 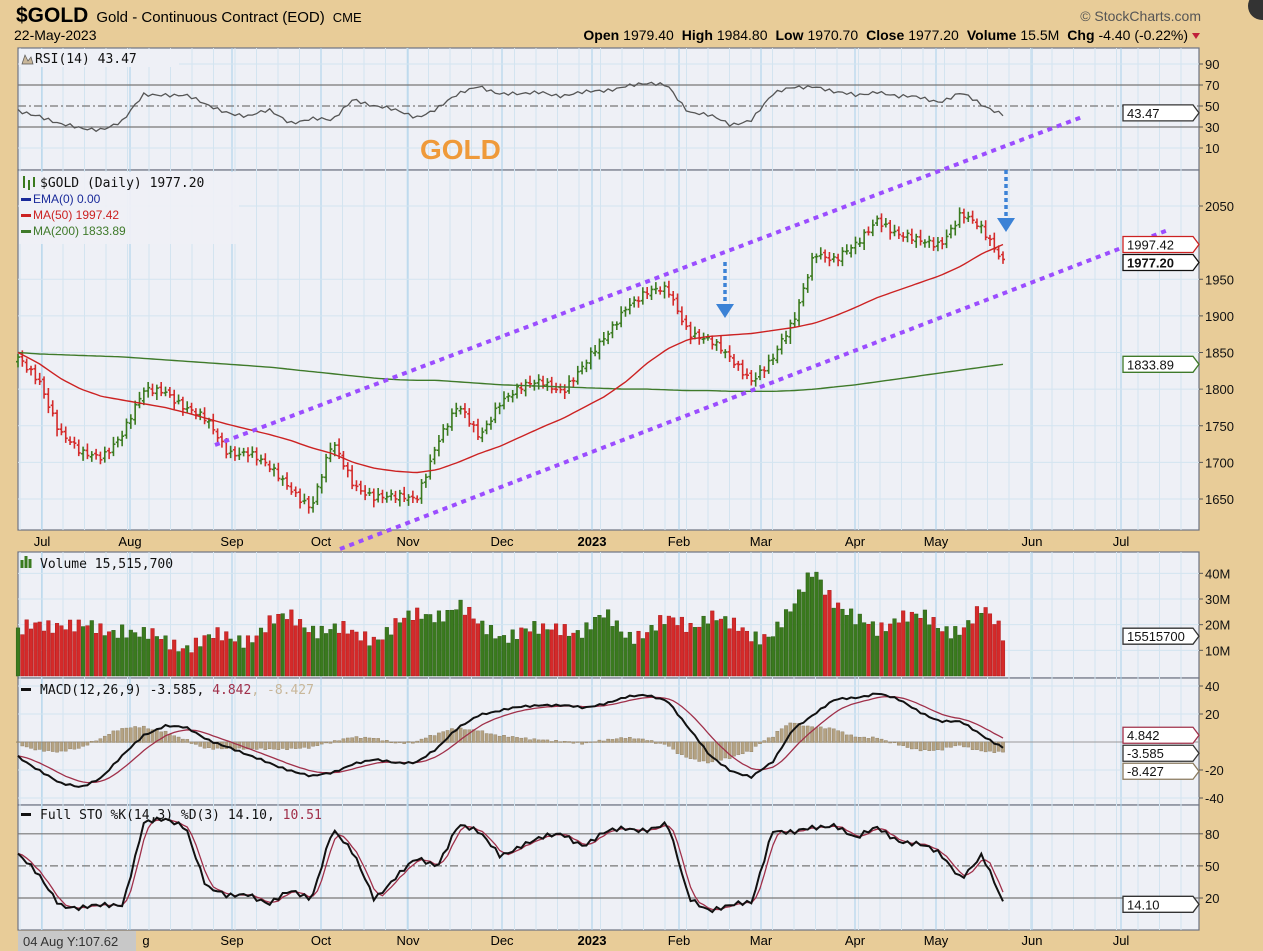 I want to click on bottom-x-tick-label: May, so click(x=936, y=940).